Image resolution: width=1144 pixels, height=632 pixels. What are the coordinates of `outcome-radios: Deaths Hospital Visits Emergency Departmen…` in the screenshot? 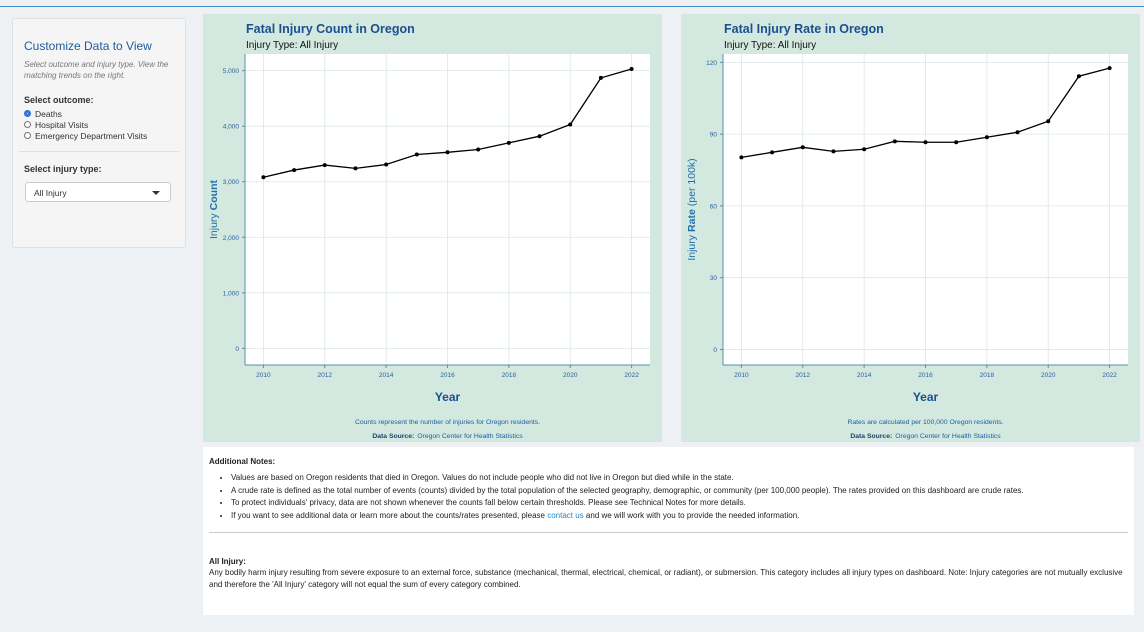 It's located at (99, 124).